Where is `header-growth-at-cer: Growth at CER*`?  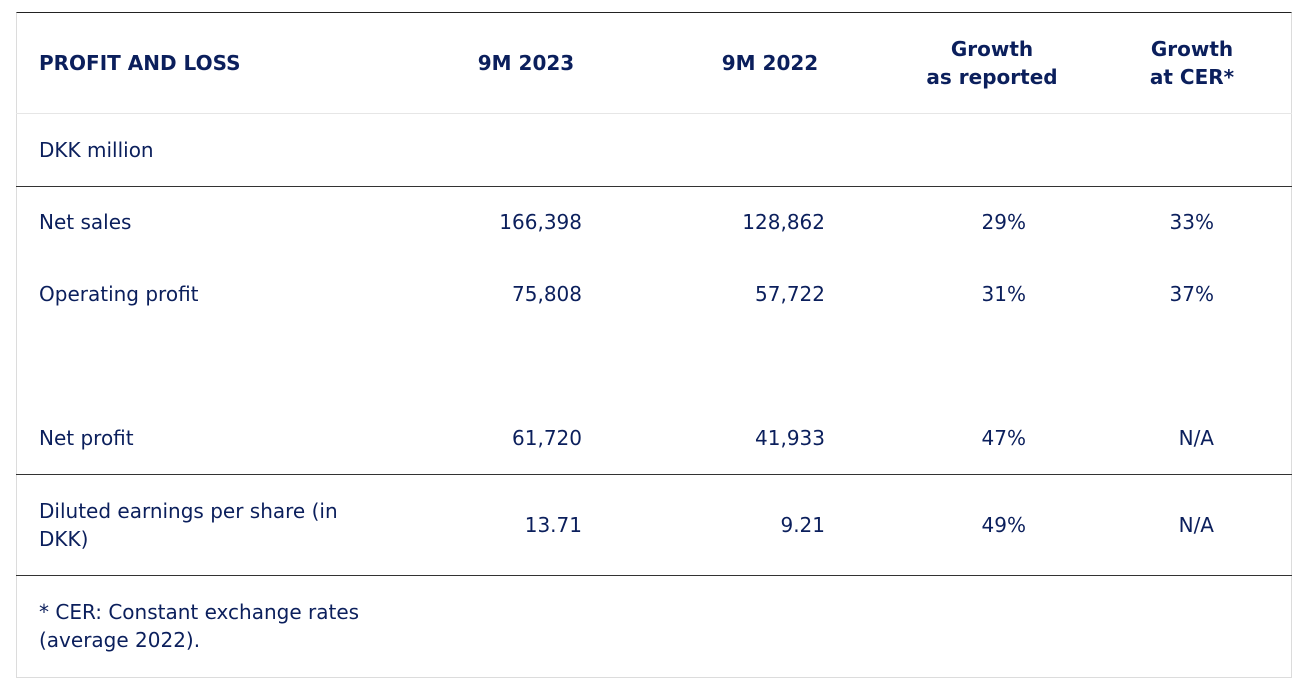
header-growth-at-cer: Growth at CER* is located at coordinates (1192, 63).